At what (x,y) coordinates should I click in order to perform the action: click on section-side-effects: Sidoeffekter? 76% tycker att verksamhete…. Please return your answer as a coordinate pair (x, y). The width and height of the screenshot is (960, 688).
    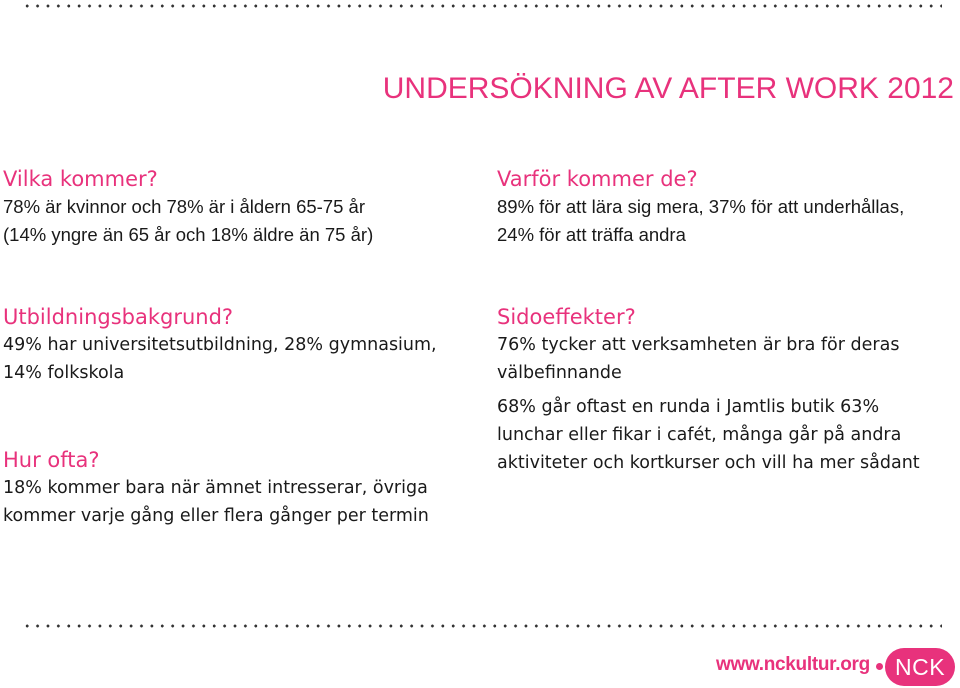
    Looking at the image, I should click on (722, 390).